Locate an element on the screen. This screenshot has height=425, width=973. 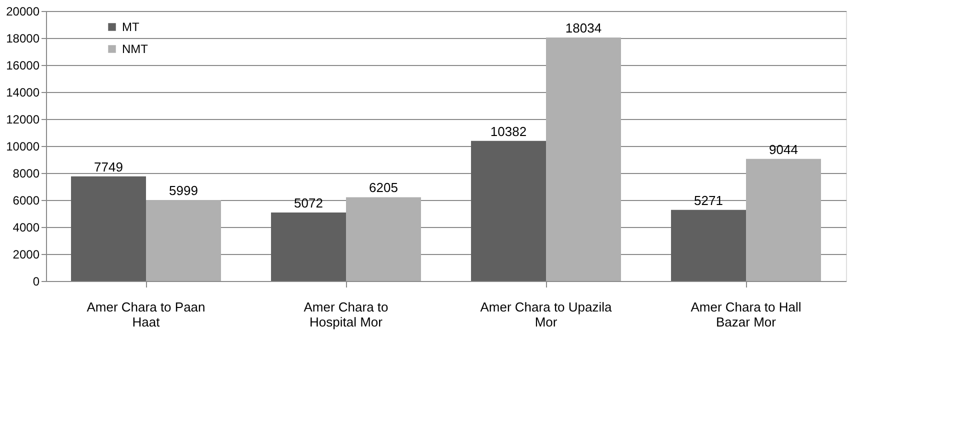
legend-label: NMT is located at coordinates (135, 49).